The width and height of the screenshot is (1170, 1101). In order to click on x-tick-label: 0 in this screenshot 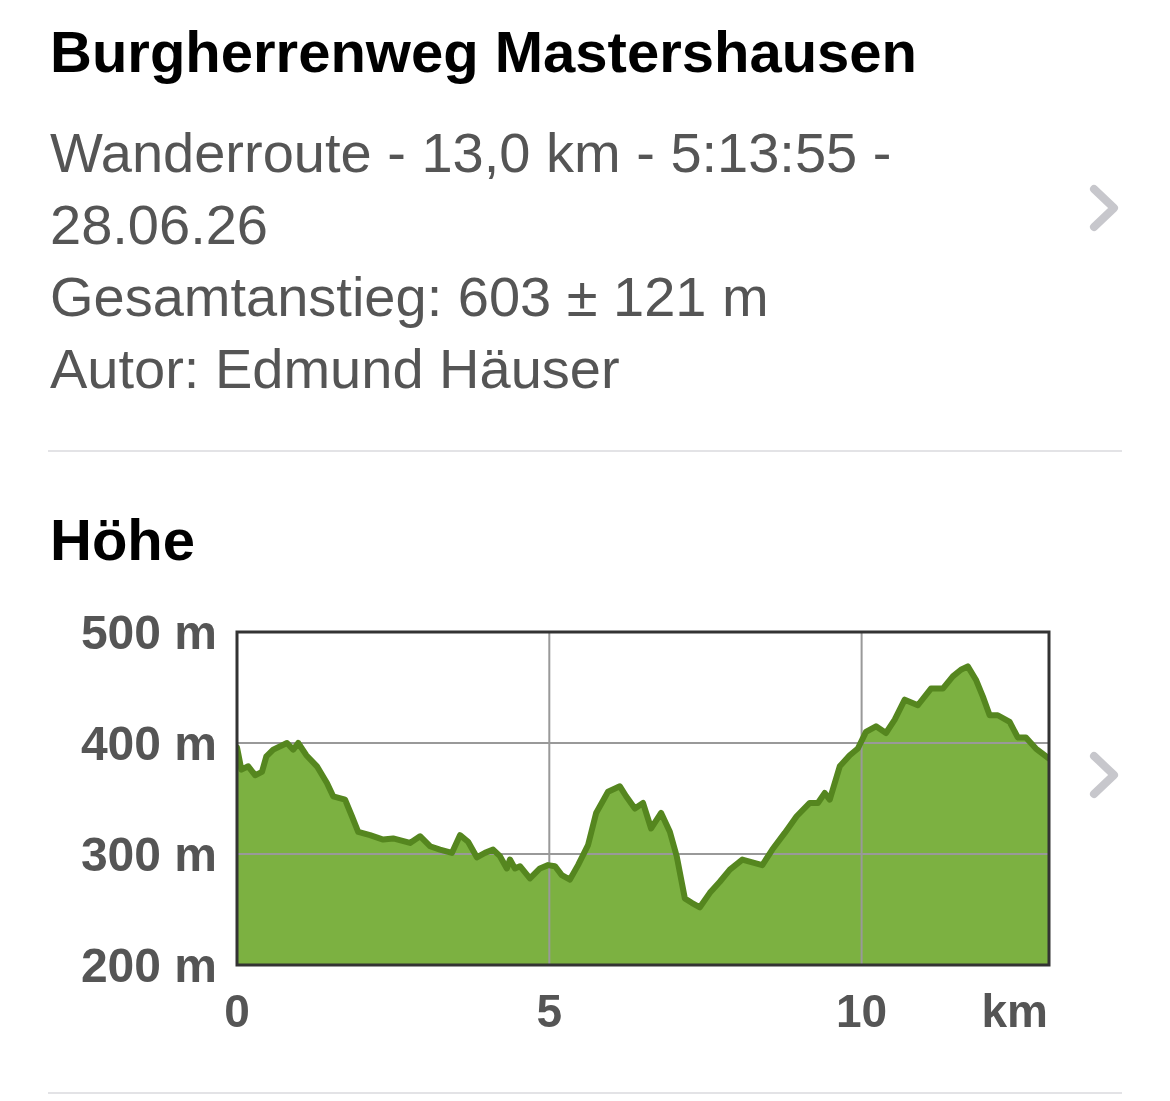, I will do `click(237, 1011)`.